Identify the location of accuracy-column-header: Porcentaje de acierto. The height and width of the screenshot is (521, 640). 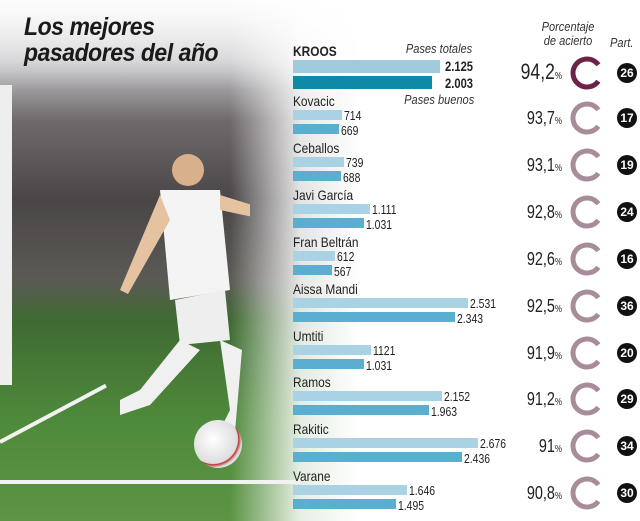
(568, 34).